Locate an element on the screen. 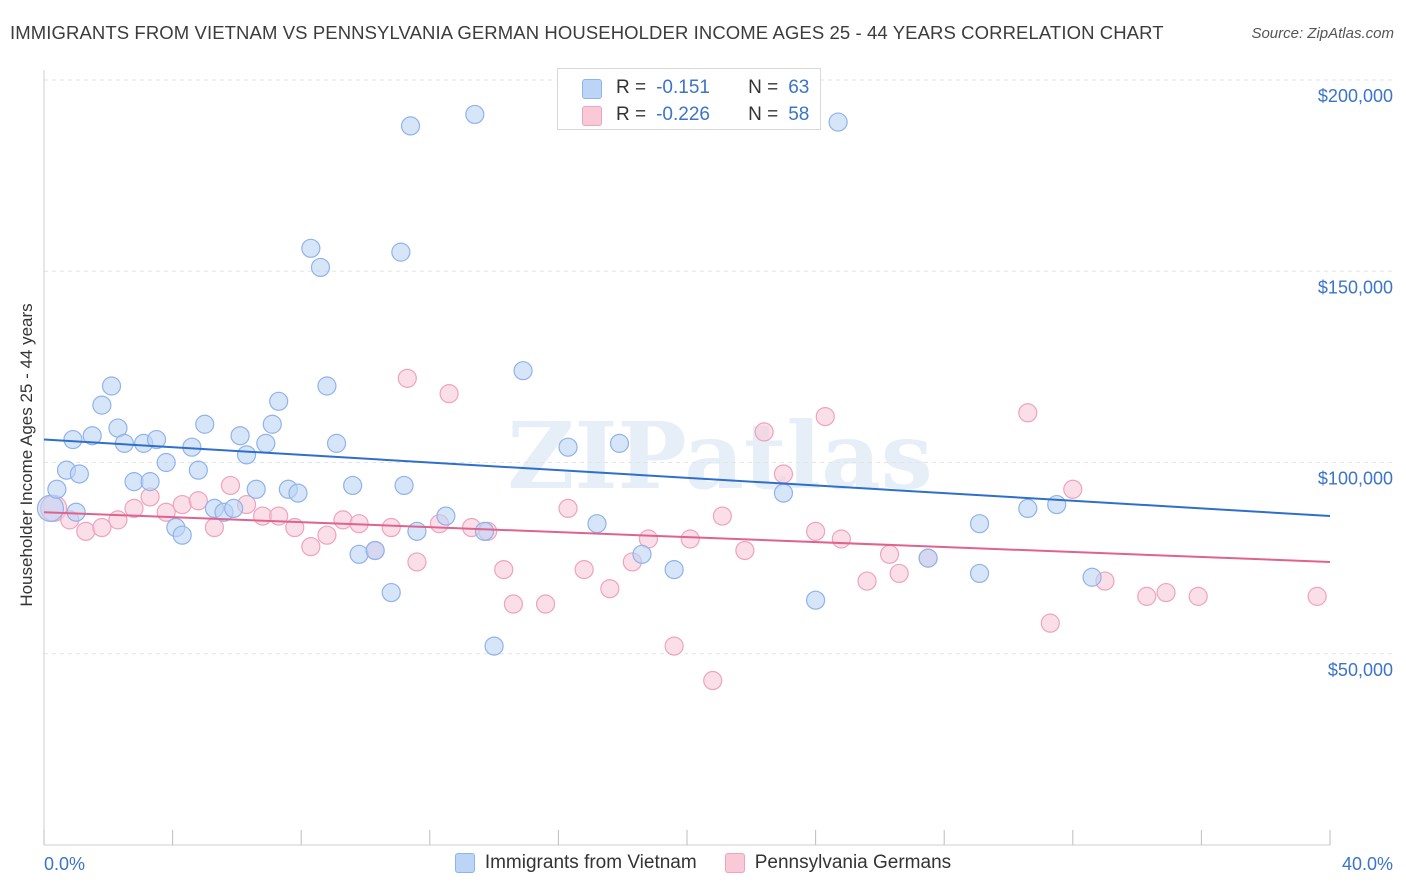 The image size is (1406, 892). trend-line-pink is located at coordinates (687, 537).